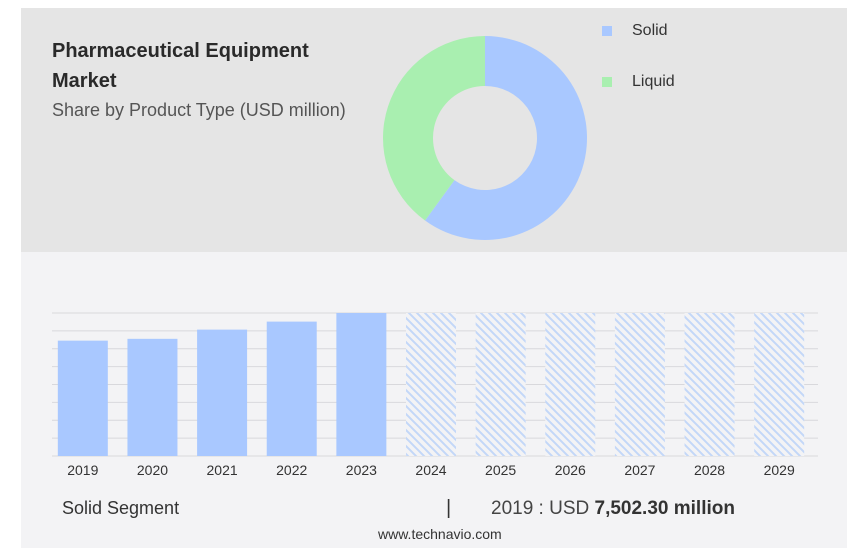 The width and height of the screenshot is (868, 556). Describe the element at coordinates (291, 388) in the screenshot. I see `bar-2022` at that location.